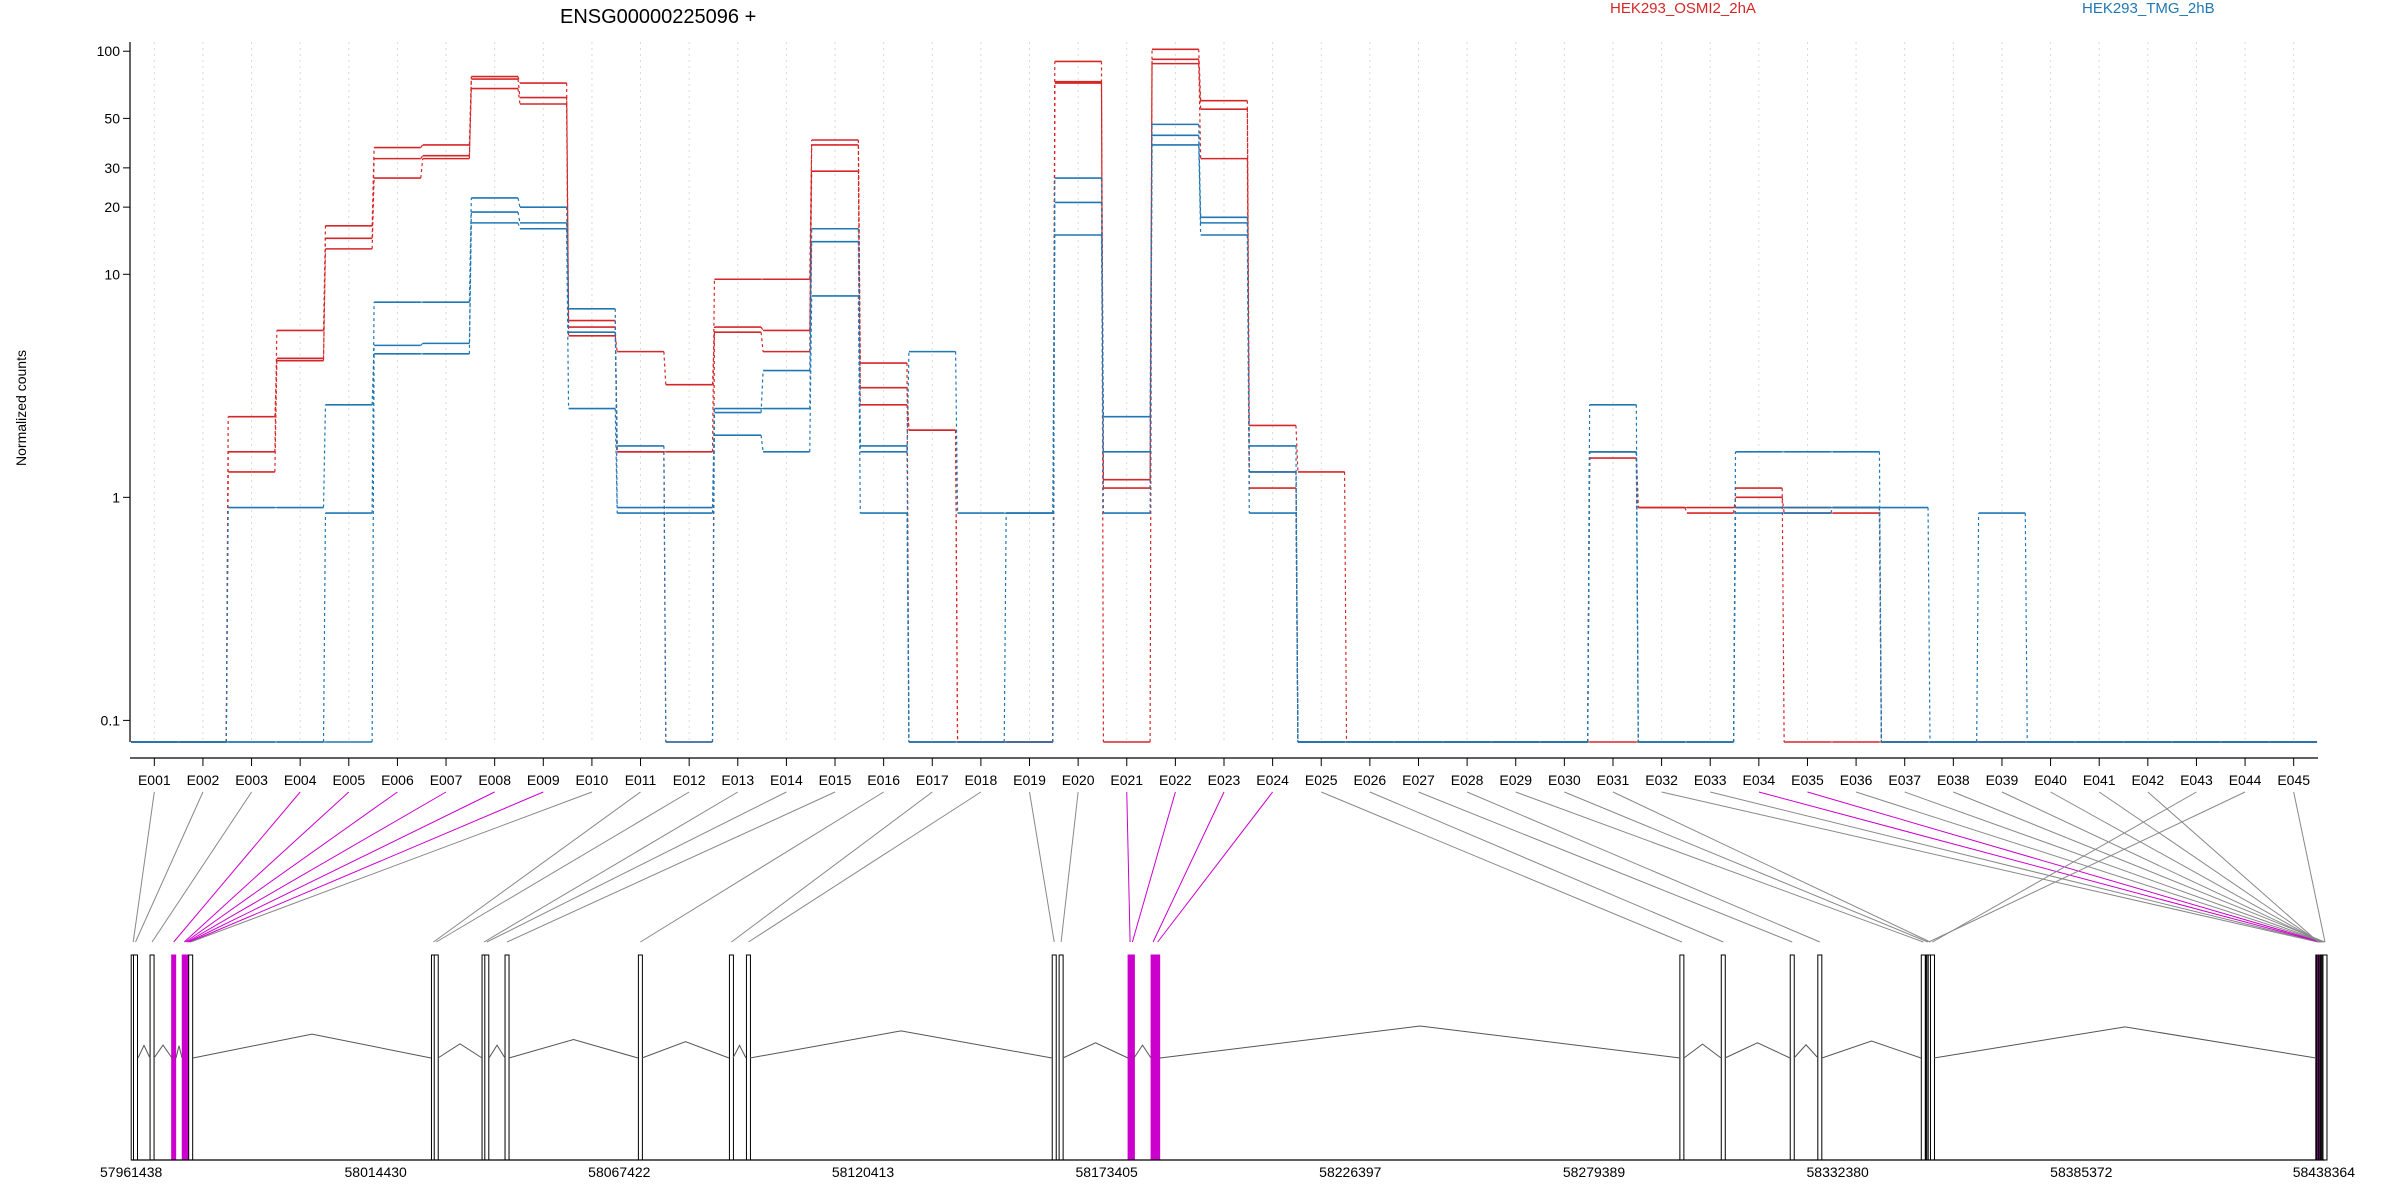 The height and width of the screenshot is (1200, 2400). I want to click on x-tick-label-e045: E045, so click(2293, 780).